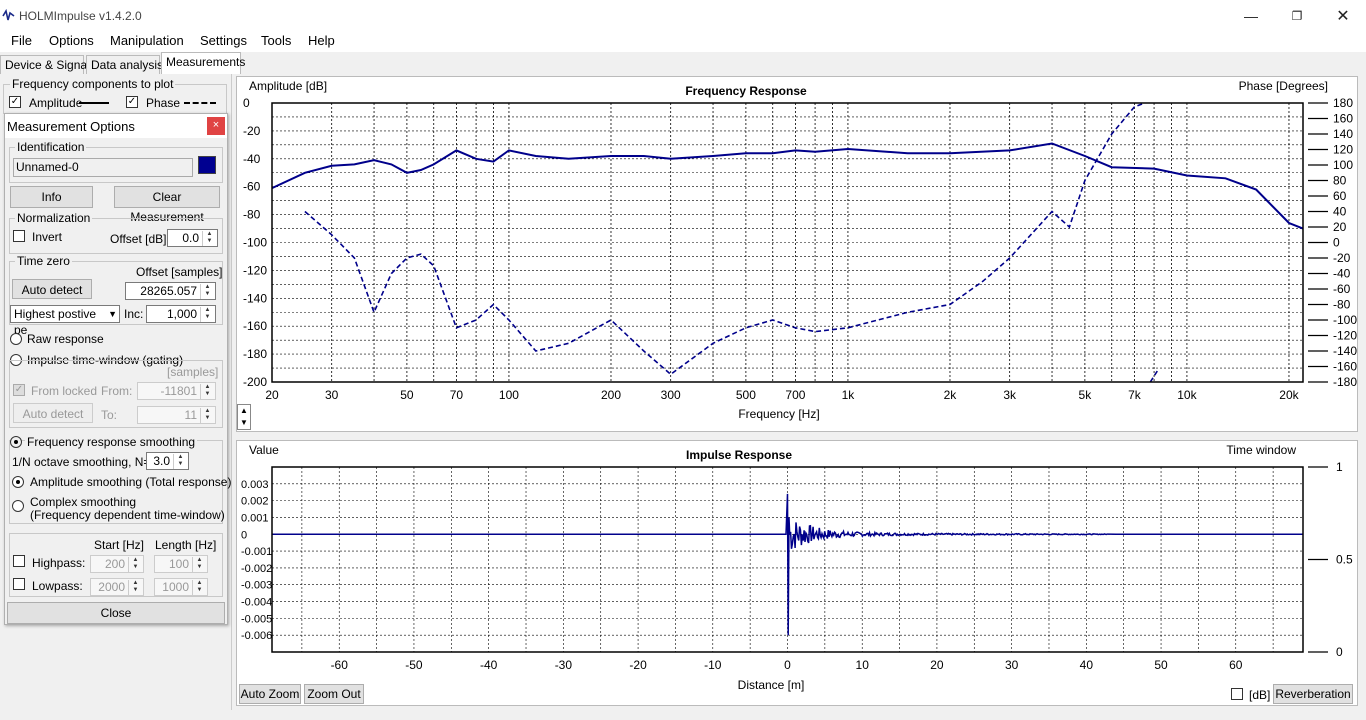 The height and width of the screenshot is (720, 1366). I want to click on from-value: -11801, so click(178, 391).